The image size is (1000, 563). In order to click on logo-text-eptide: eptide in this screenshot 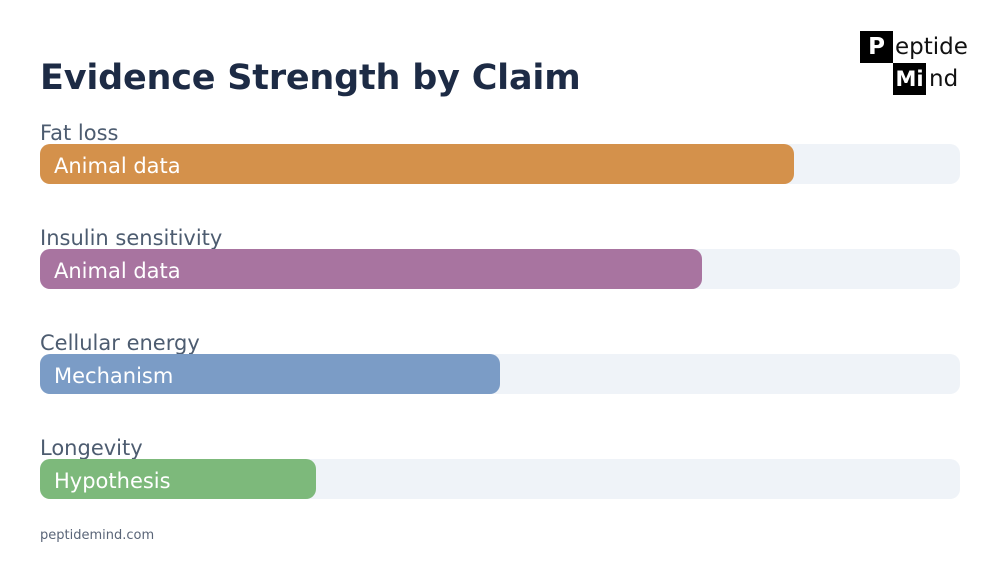, I will do `click(931, 47)`.